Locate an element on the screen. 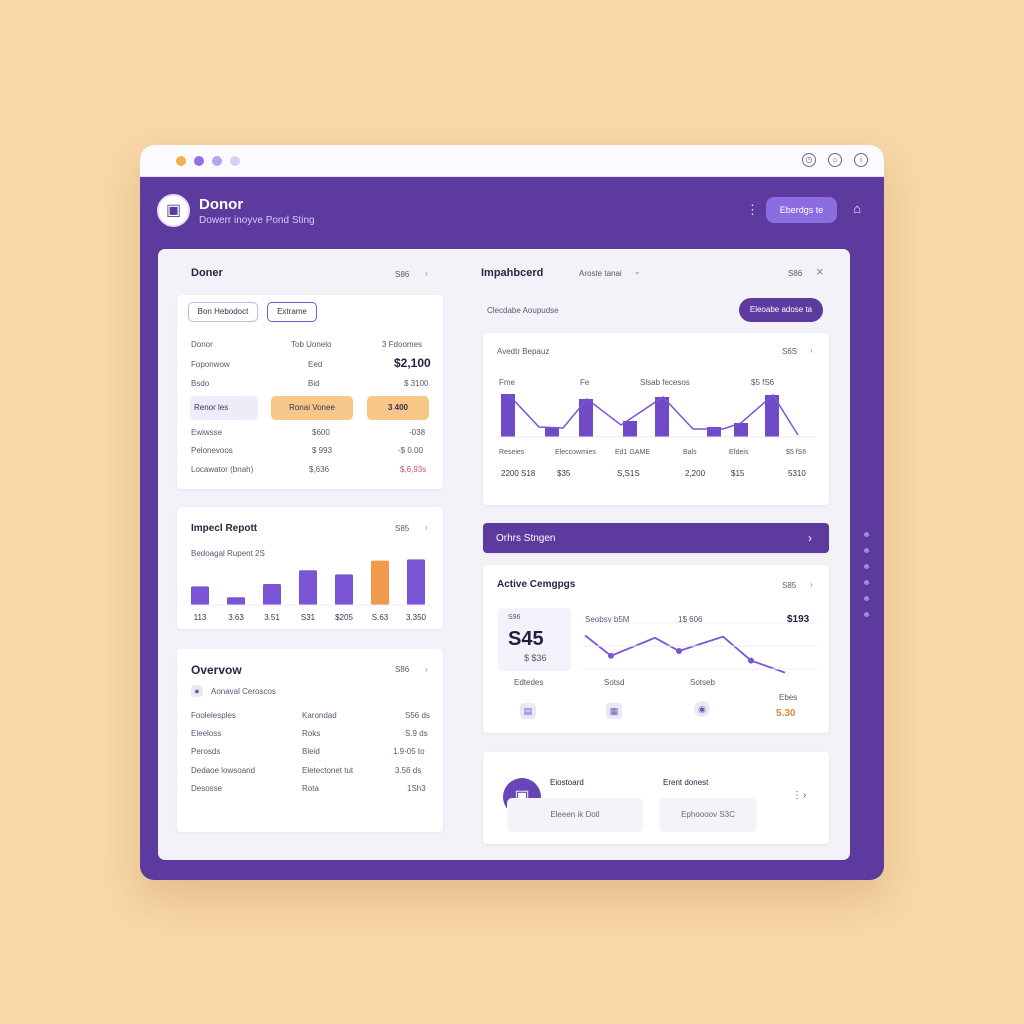 The width and height of the screenshot is (1024, 1024). notification-icon: ⌂ is located at coordinates (835, 160).